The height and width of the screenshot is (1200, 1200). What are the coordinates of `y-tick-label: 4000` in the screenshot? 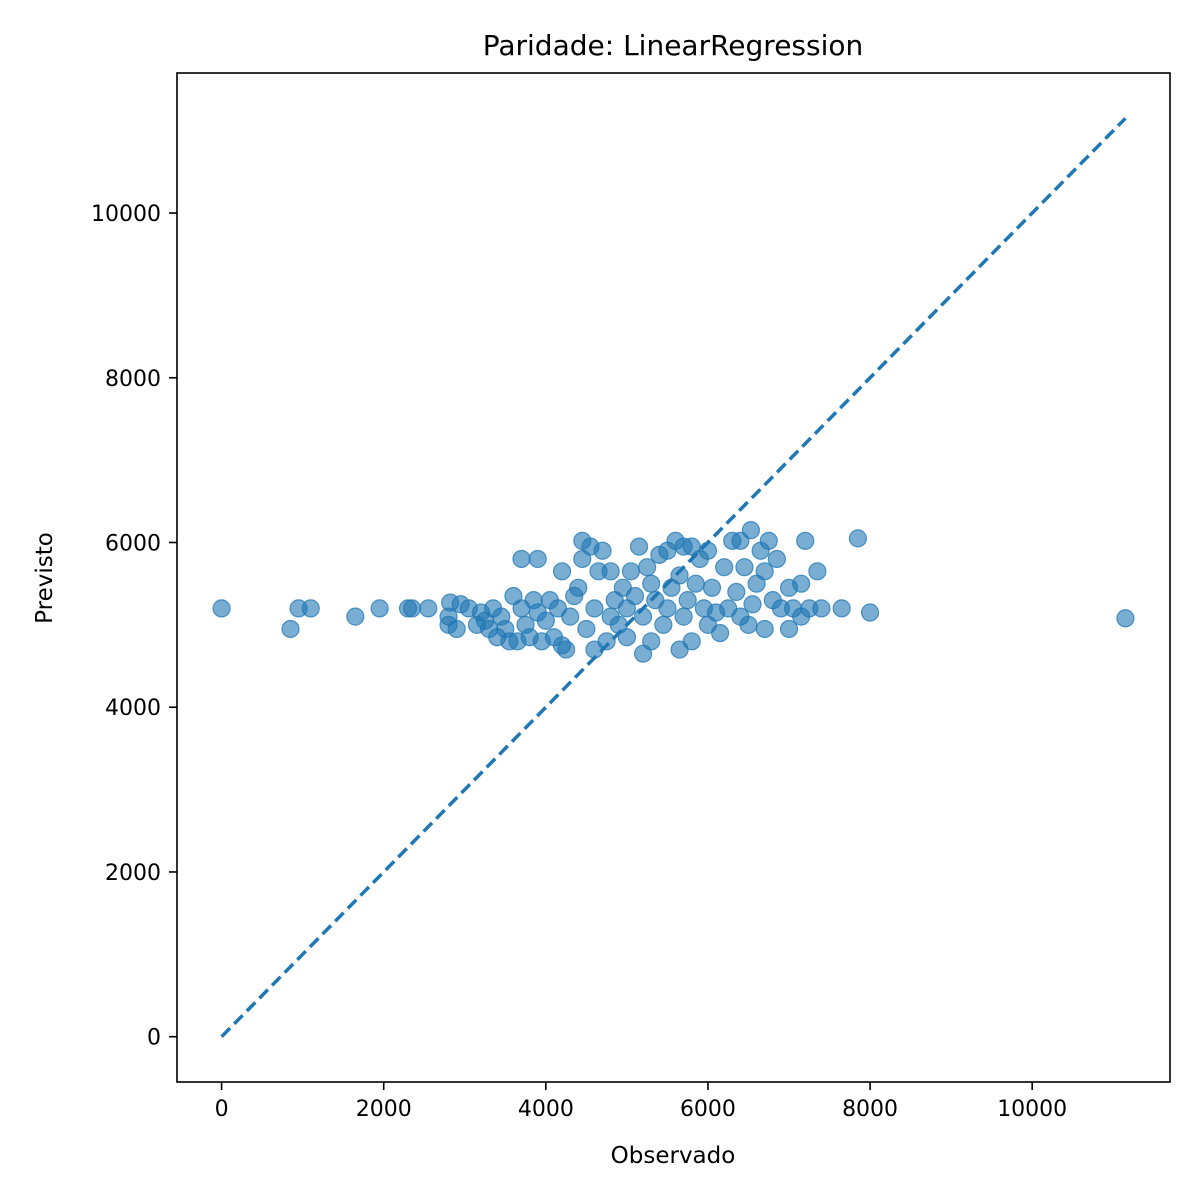 It's located at (133, 708).